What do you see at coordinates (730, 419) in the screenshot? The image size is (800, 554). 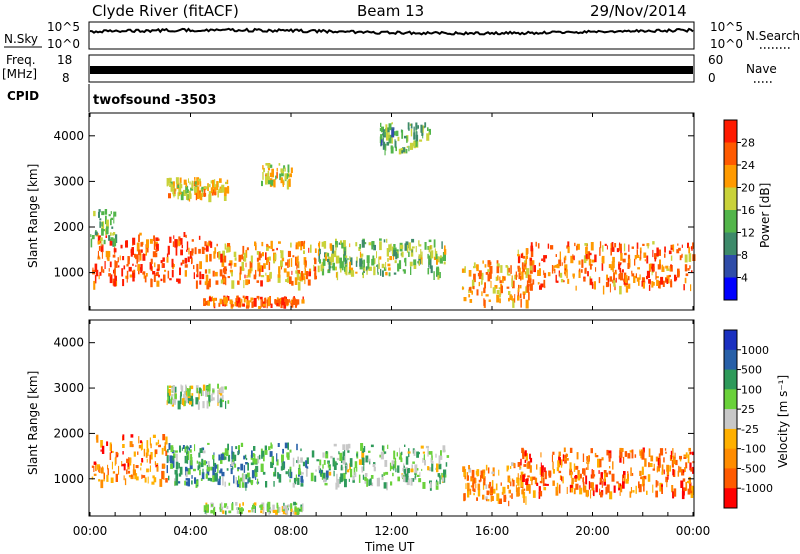 I see `velocity-colorbar-frame` at bounding box center [730, 419].